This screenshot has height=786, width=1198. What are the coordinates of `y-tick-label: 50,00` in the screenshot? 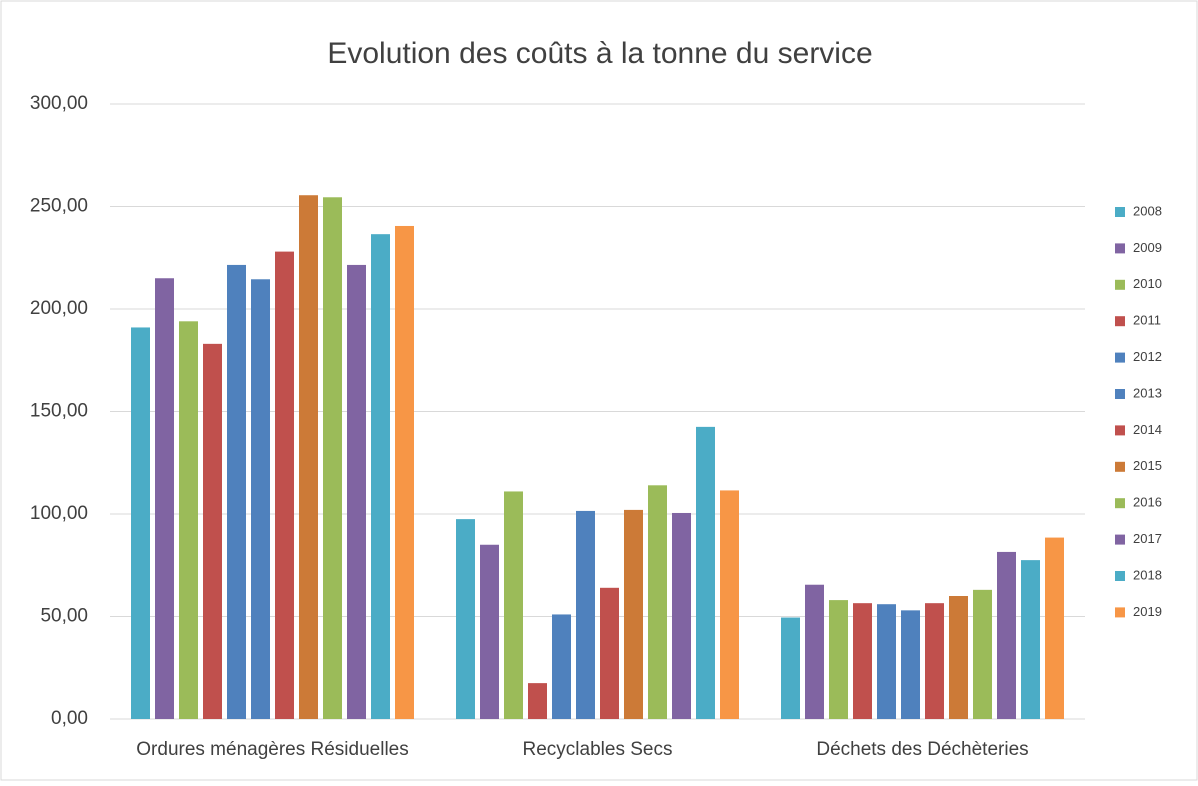 It's located at (64, 616).